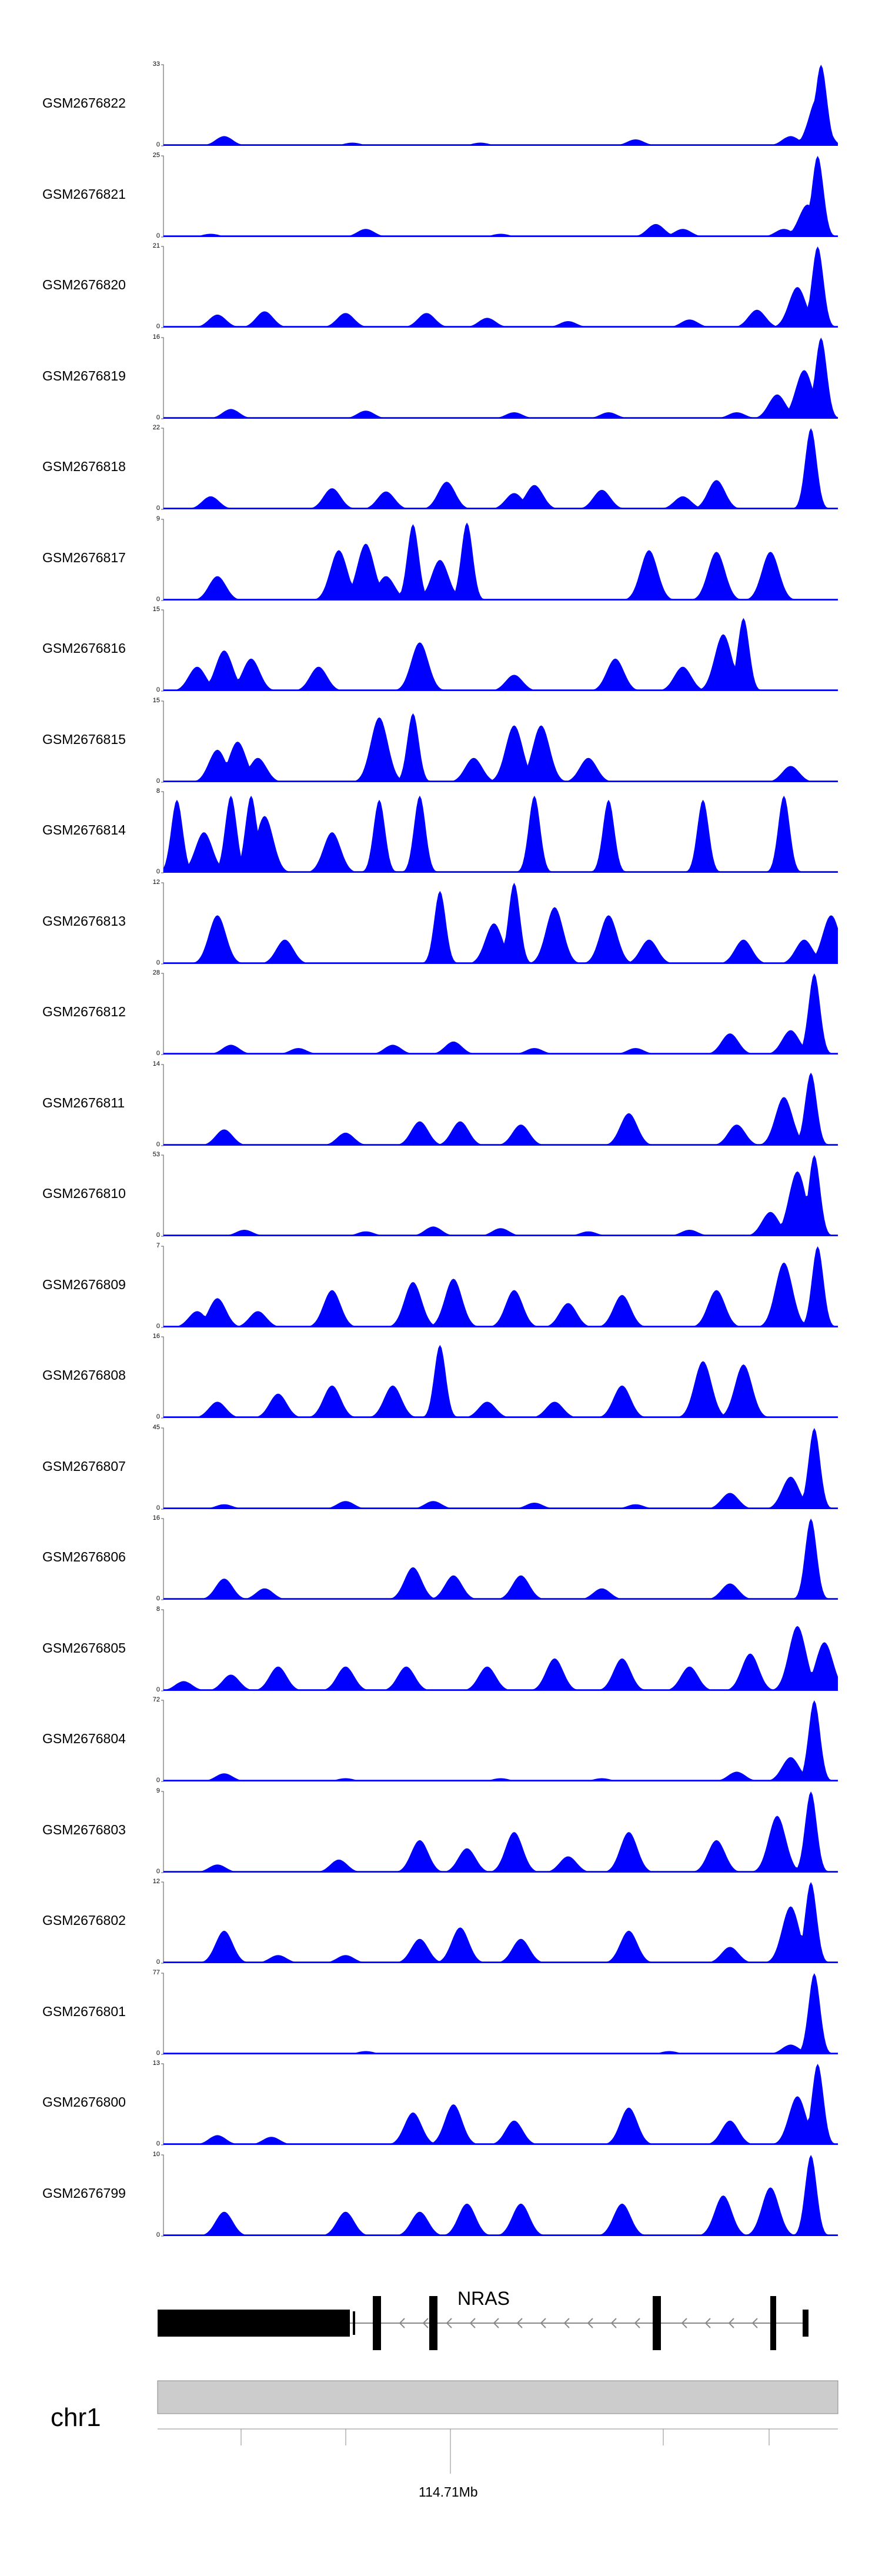 Image resolution: width=882 pixels, height=2576 pixels. I want to click on y-max-tick-label: 22, so click(156, 427).